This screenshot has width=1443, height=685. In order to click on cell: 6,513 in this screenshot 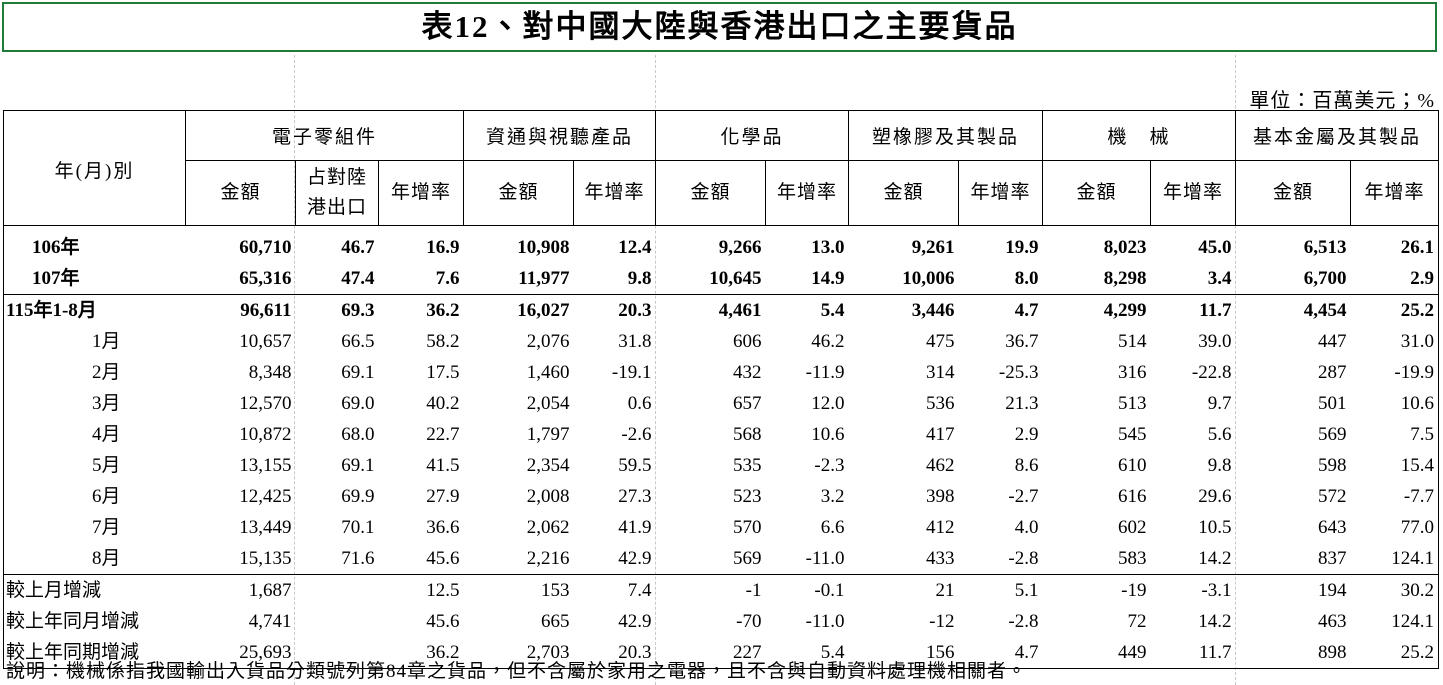, I will do `click(1325, 247)`.